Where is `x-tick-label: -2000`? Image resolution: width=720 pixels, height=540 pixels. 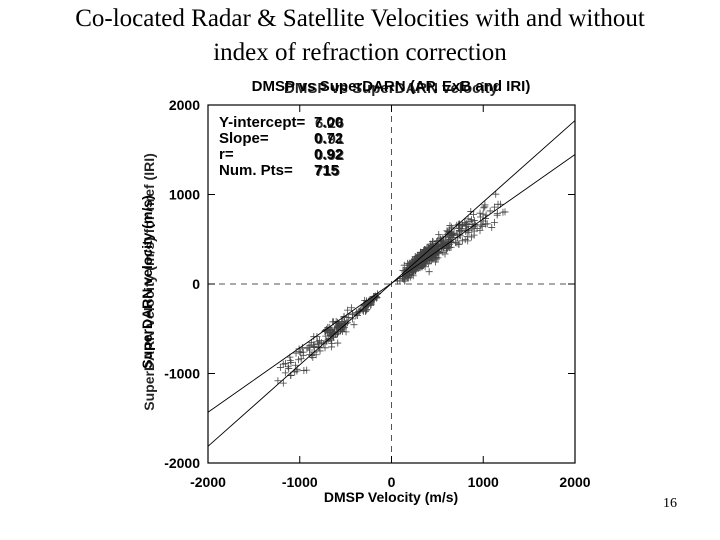
x-tick-label: -2000 is located at coordinates (208, 482).